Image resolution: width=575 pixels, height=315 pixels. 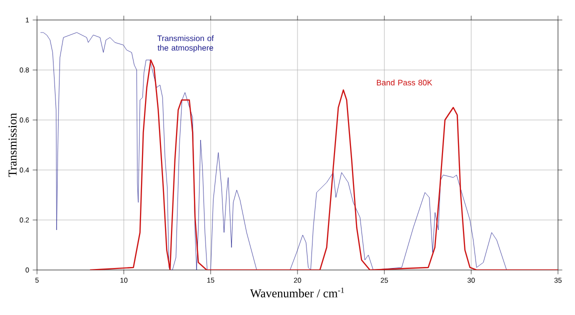 I want to click on y-axis-title: Transmission, so click(x=12, y=145).